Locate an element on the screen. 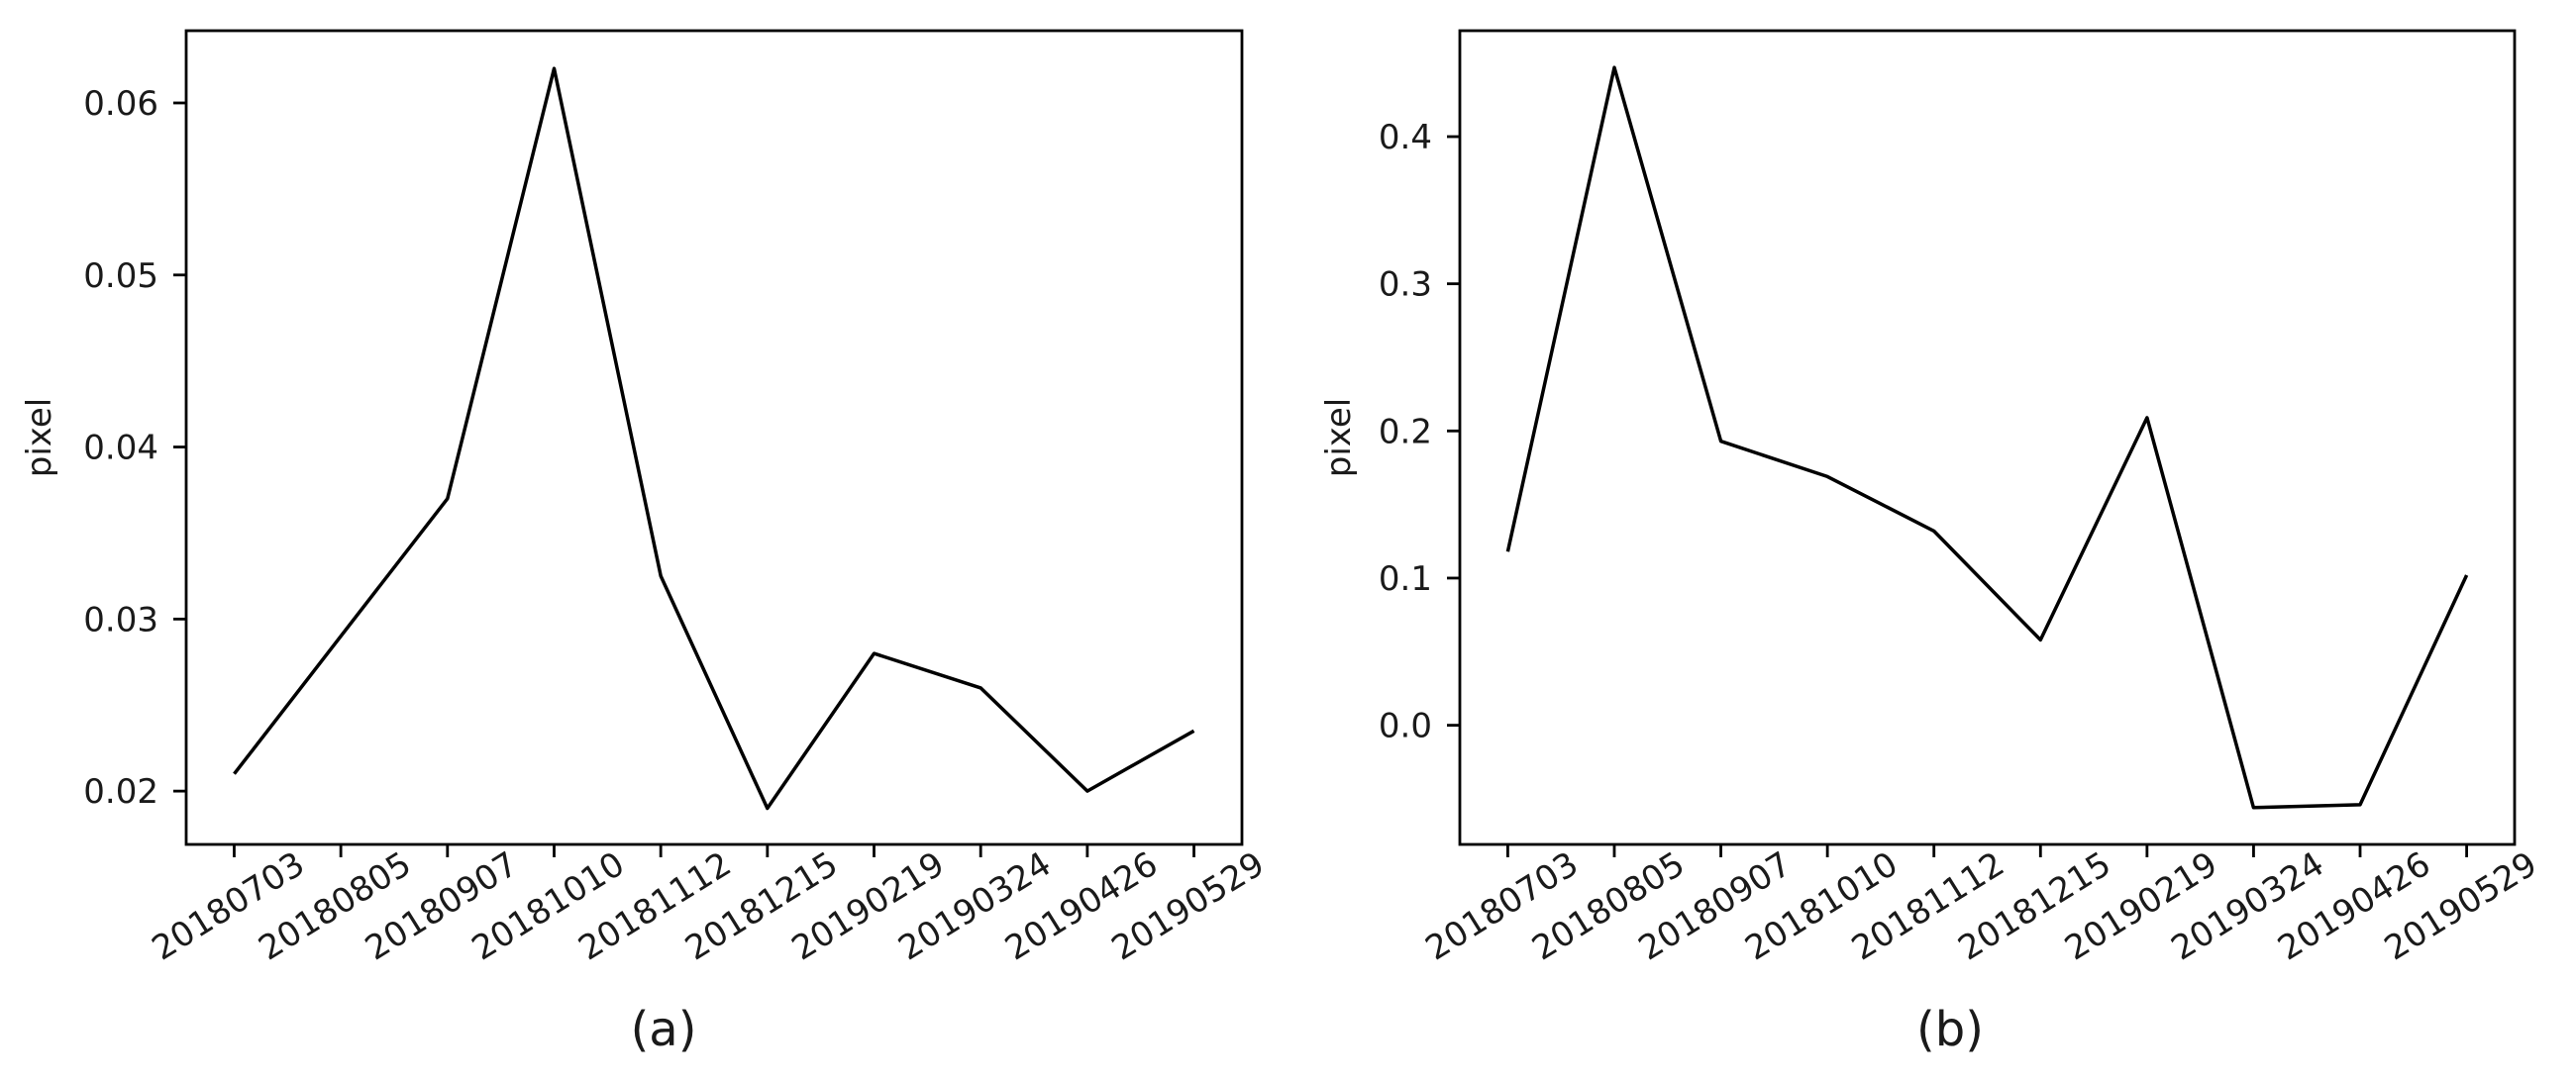  y-tick-label: 0.03 is located at coordinates (120, 620).